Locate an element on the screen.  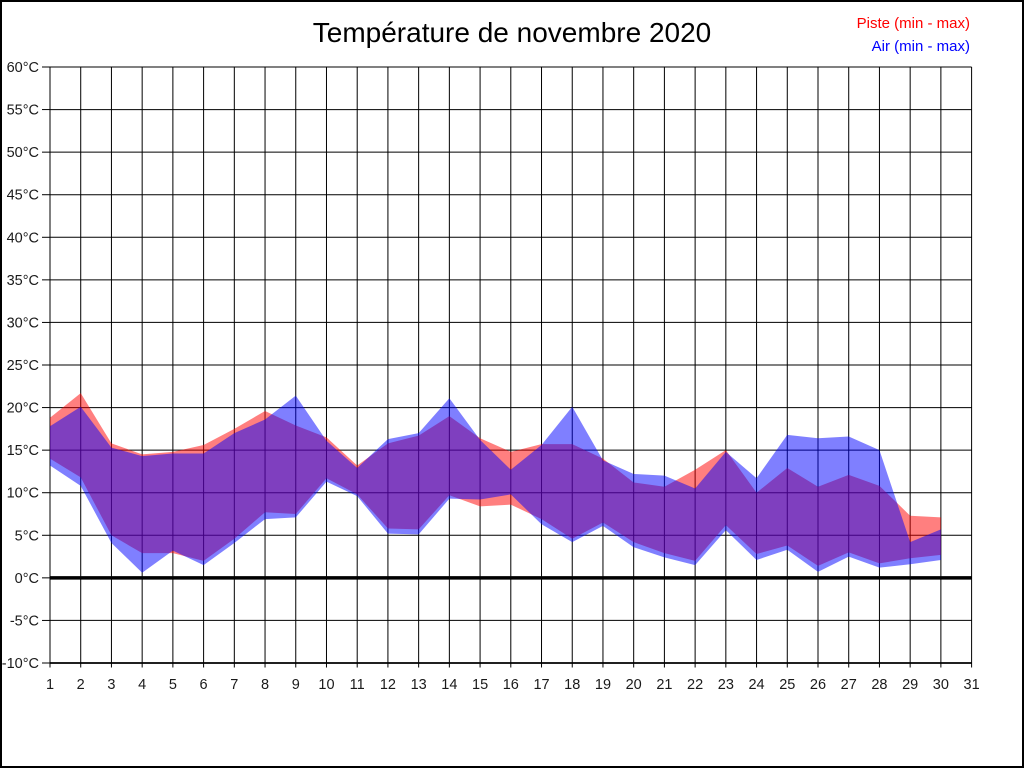
x-tick-label: 27 is located at coordinates (849, 685).